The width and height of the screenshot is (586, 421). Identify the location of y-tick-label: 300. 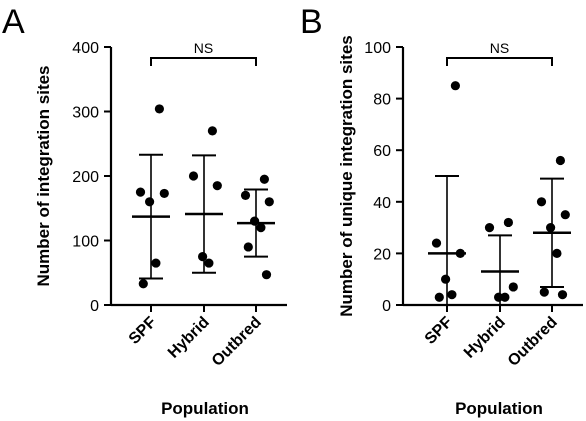
(85, 113).